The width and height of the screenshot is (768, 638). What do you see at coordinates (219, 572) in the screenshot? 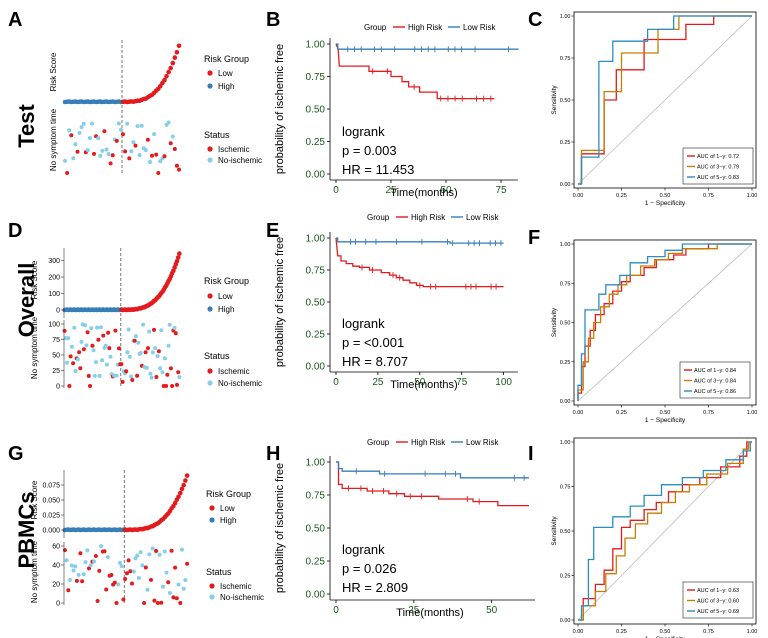
I see `legend-status-title: Status` at bounding box center [219, 572].